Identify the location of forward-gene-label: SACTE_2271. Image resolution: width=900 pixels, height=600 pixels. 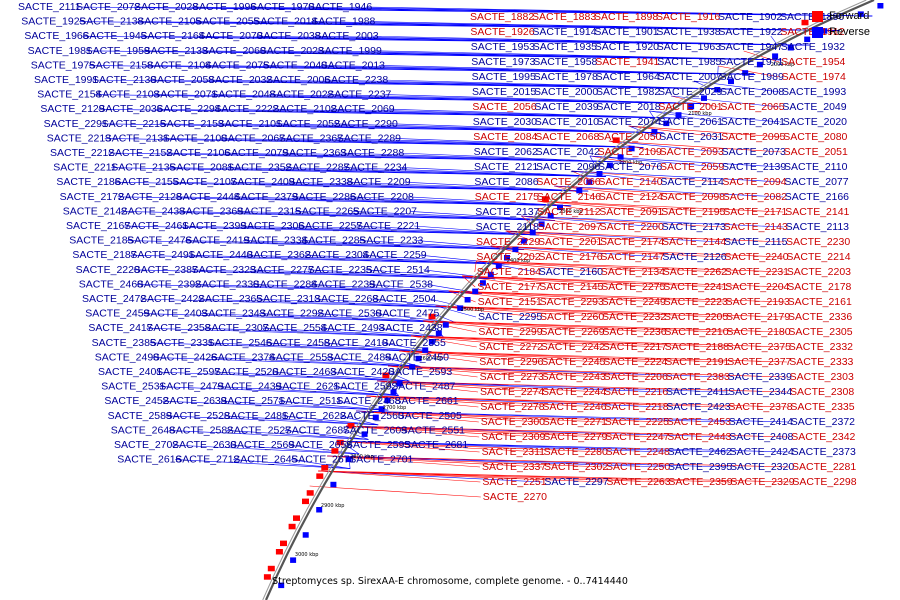
(575, 422).